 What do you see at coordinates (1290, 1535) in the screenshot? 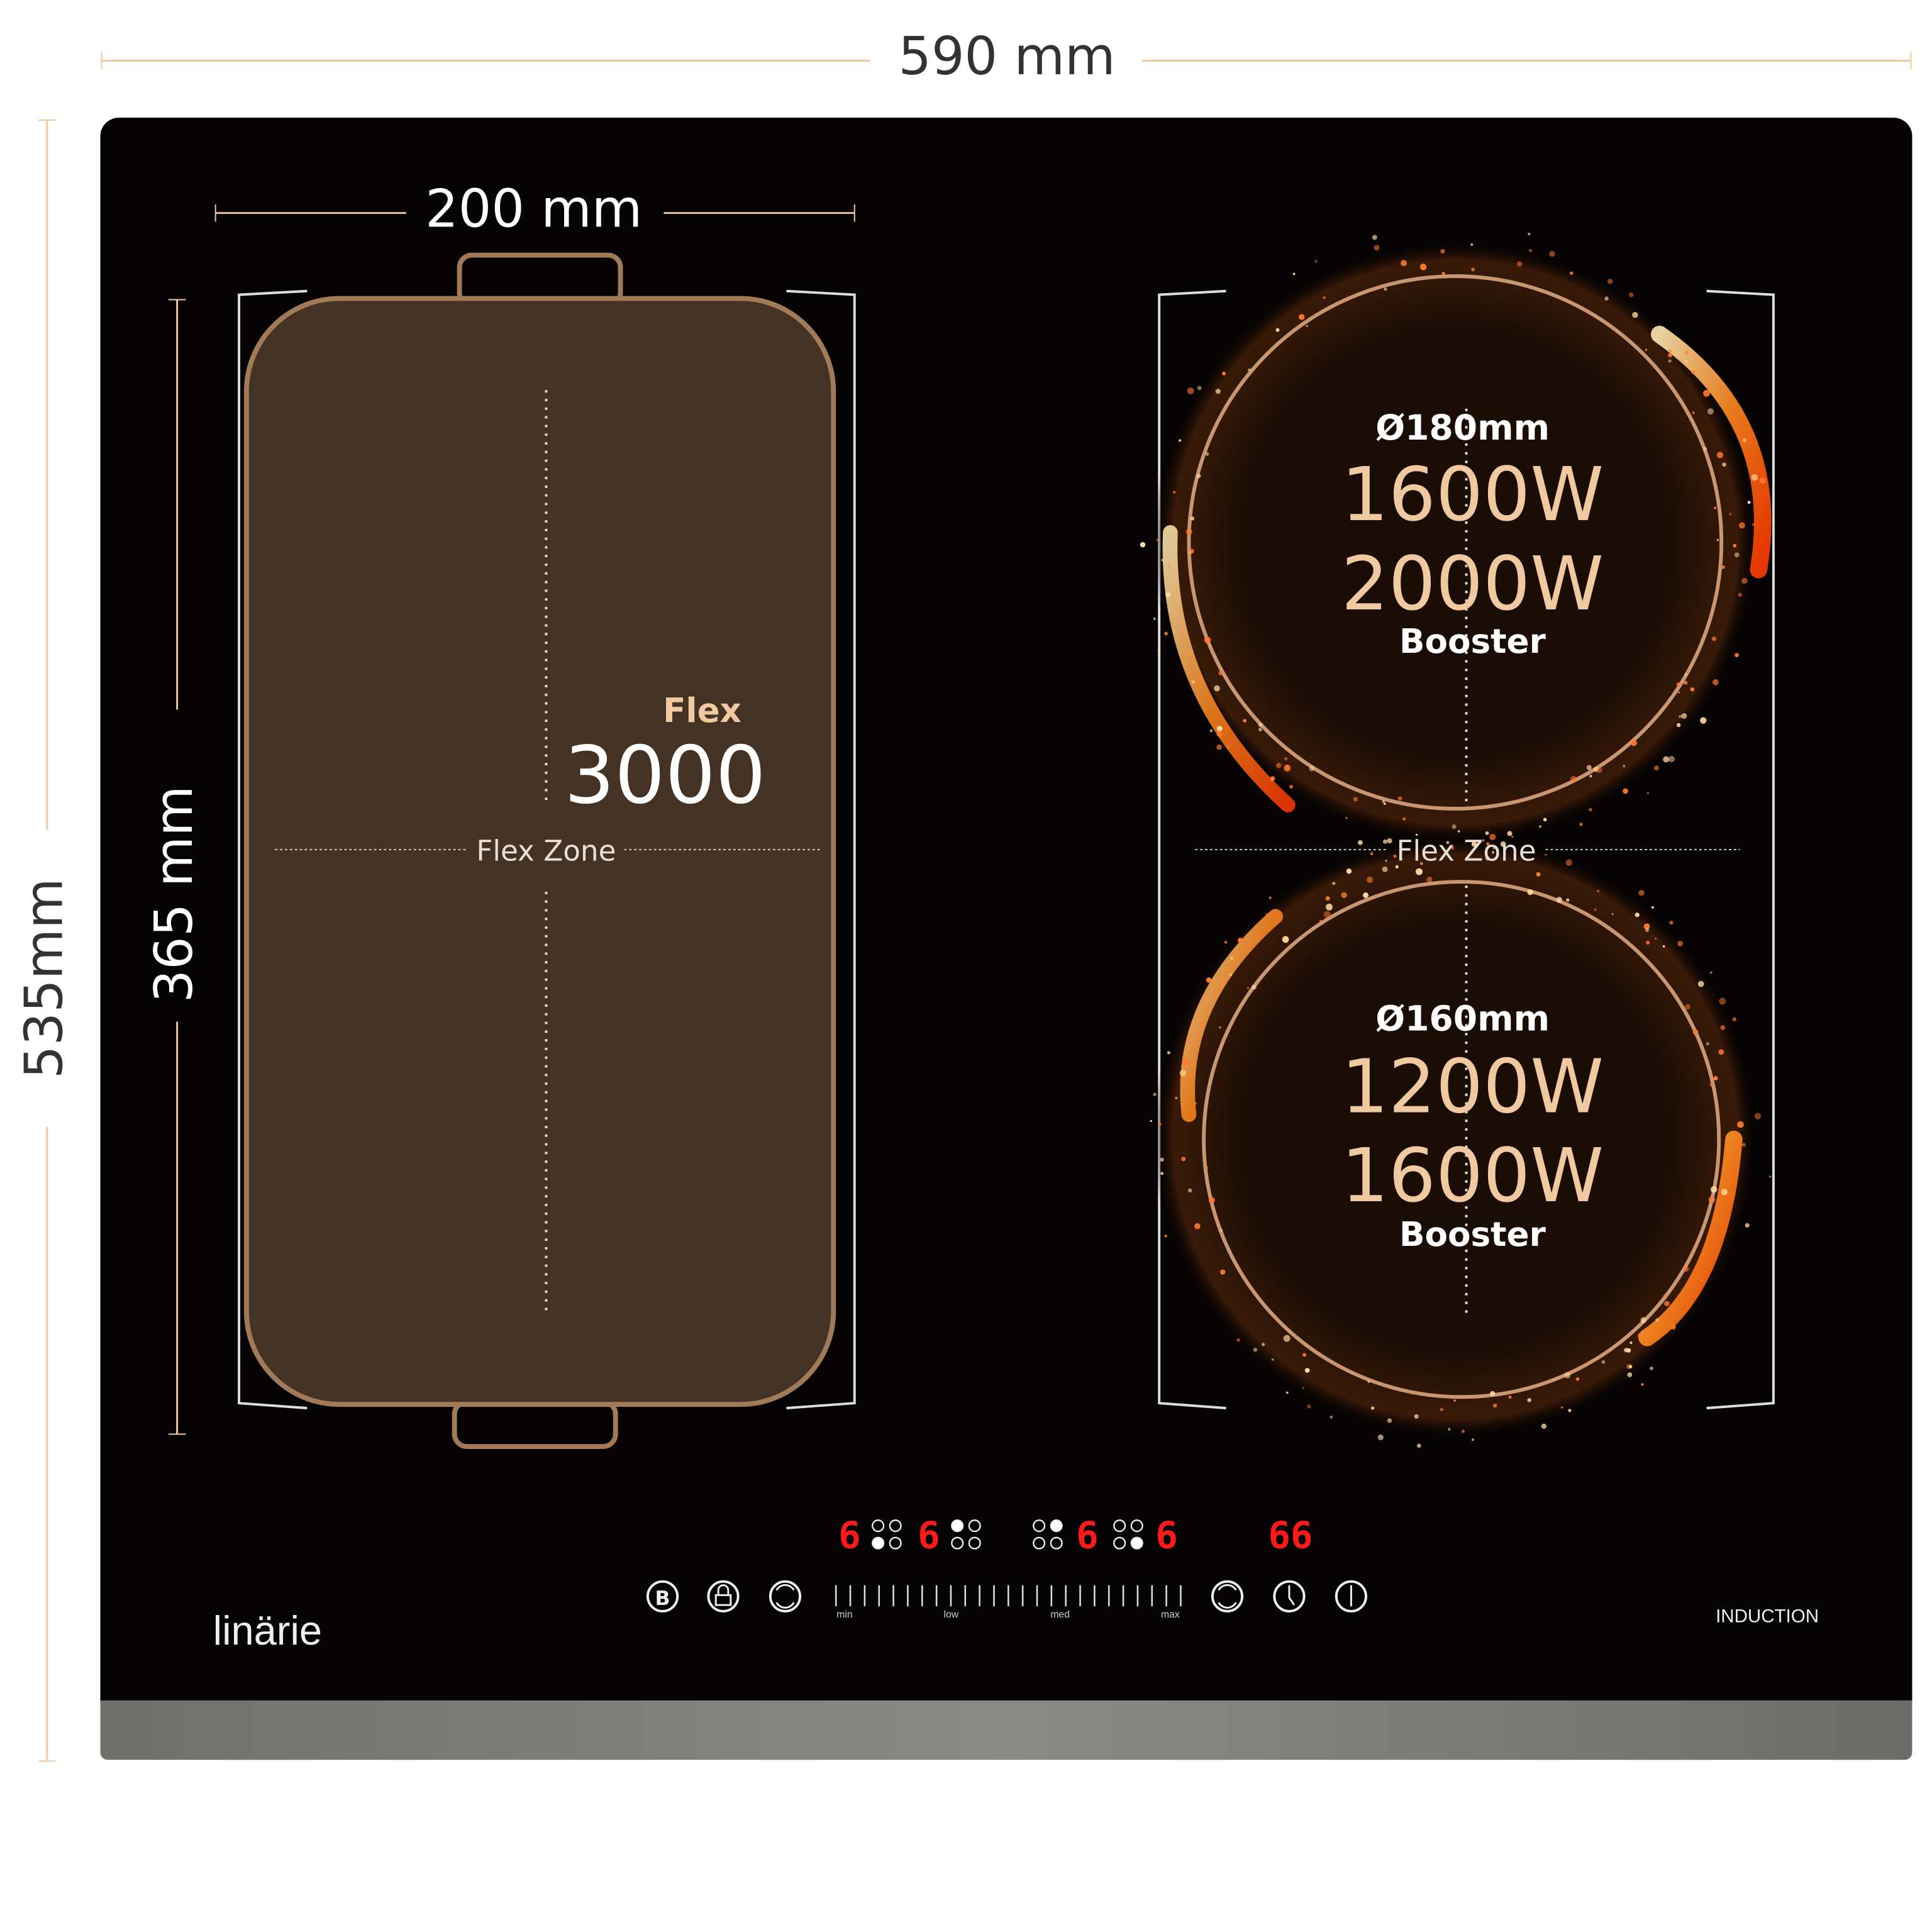
I see `timer-display: 66` at bounding box center [1290, 1535].